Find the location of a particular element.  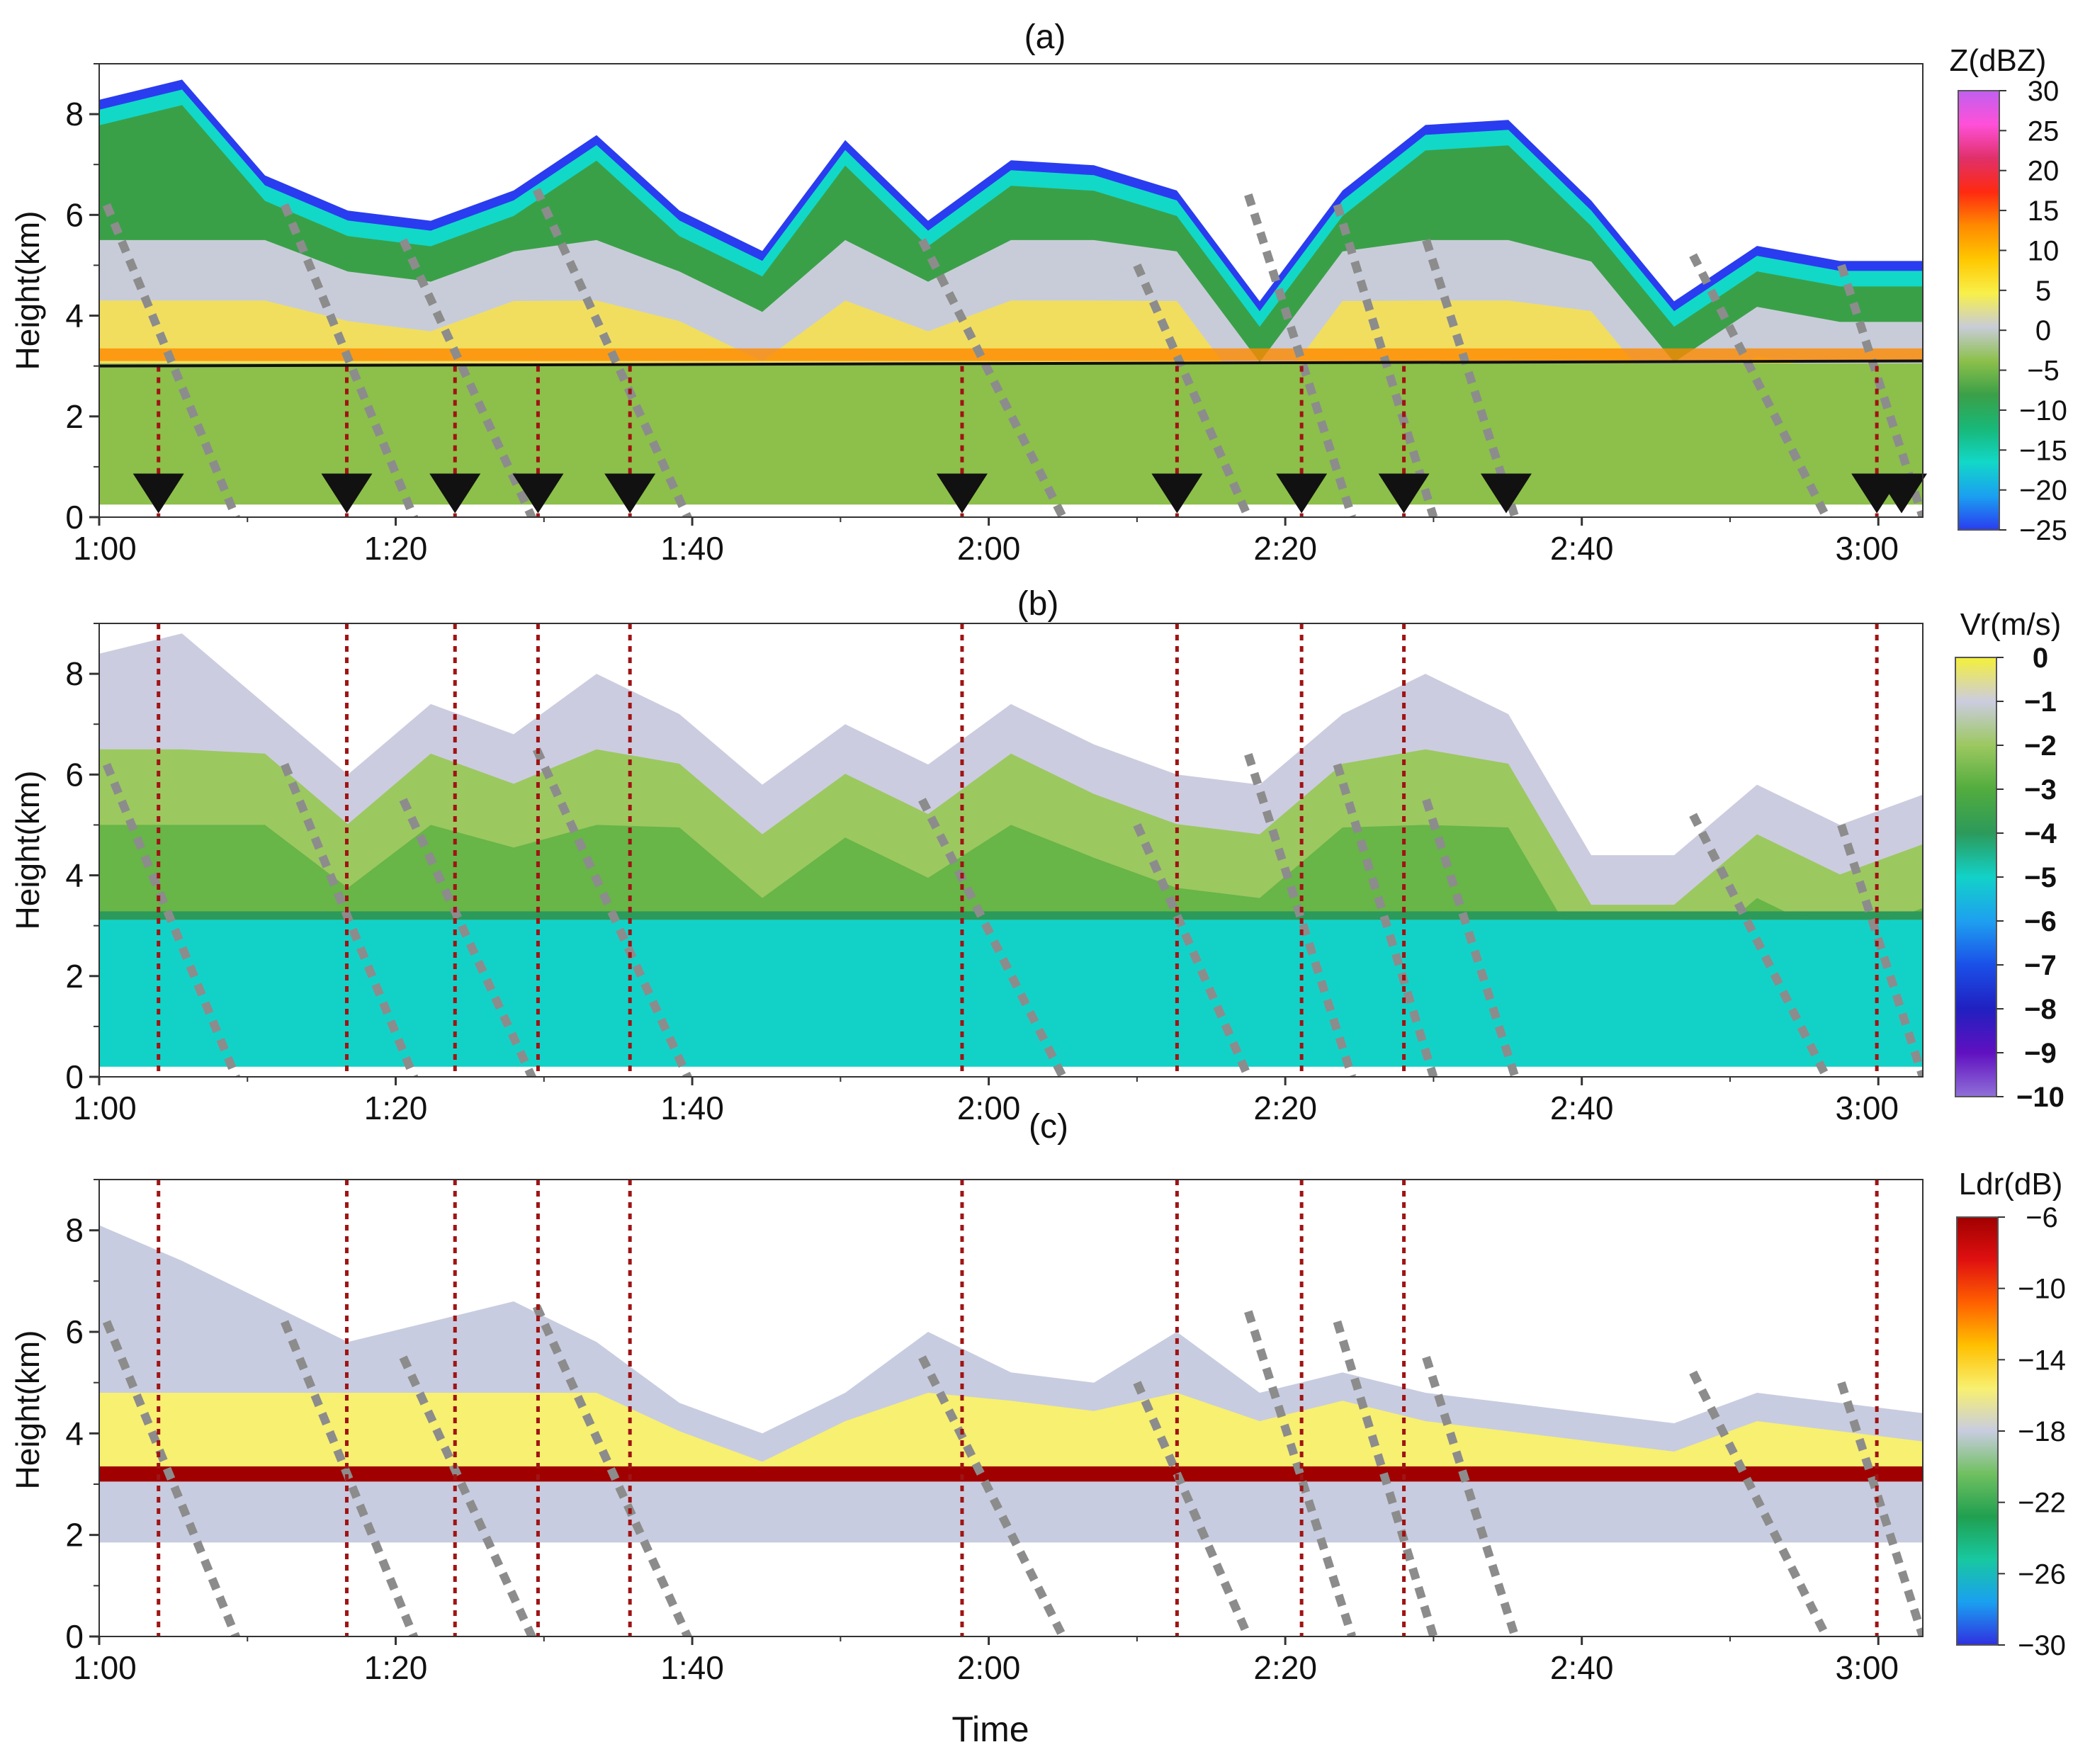

panel-b-y-axis: 0 2 4 6 8 is located at coordinates (82, 859).